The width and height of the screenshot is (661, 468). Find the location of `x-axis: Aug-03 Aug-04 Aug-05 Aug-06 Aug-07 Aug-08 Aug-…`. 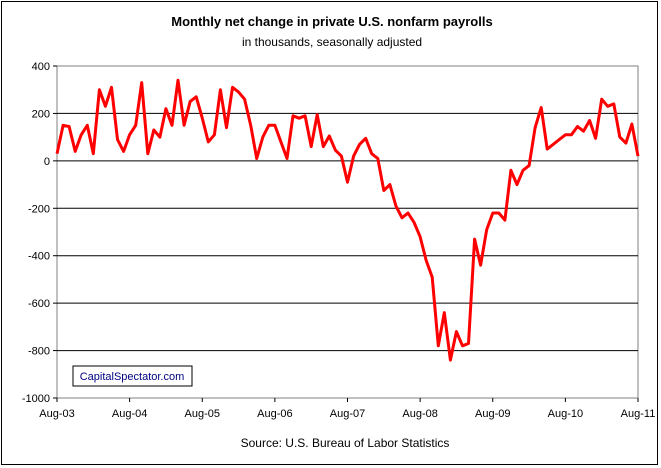

x-axis: Aug-03 Aug-04 Aug-05 Aug-06 Aug-07 Aug-08 Aug-… is located at coordinates (347, 409).